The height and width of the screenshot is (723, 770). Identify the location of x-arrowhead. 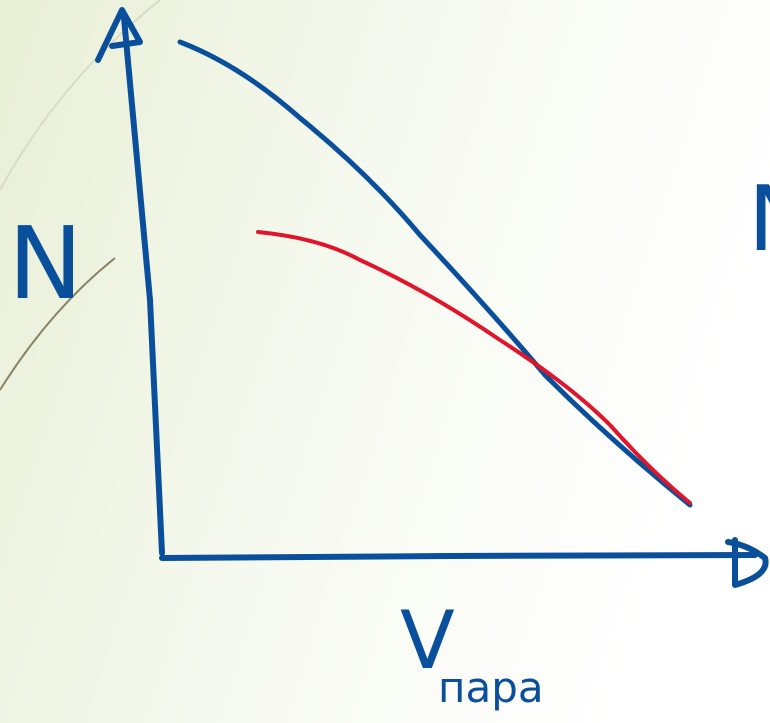
(747, 562).